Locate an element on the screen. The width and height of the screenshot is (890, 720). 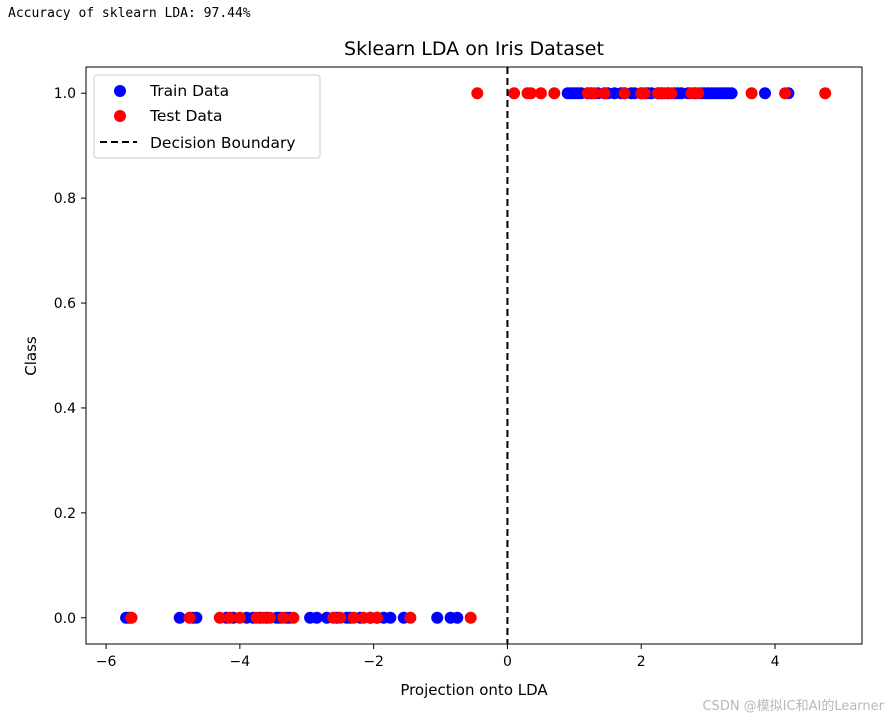
y-tick-label: 0.2 is located at coordinates (65, 514).